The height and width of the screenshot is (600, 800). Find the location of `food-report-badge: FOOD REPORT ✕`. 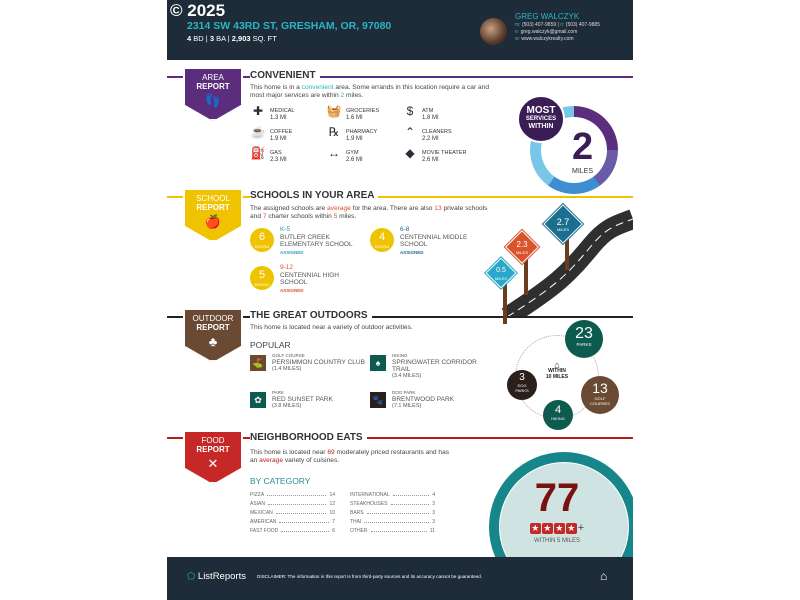

food-report-badge: FOOD REPORT ✕ is located at coordinates (213, 457).